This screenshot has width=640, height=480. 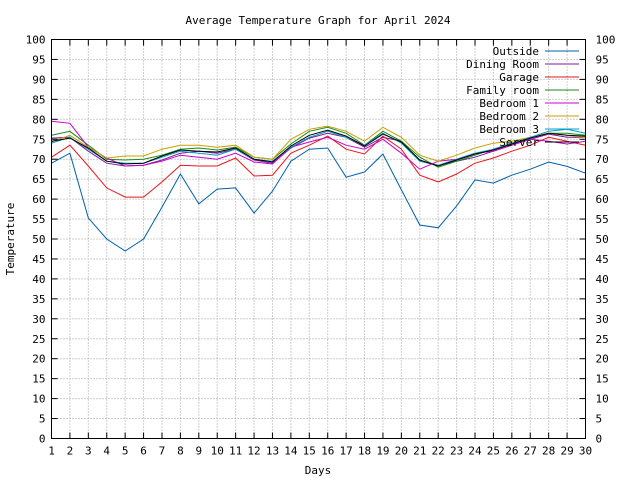 I want to click on y-tick-label-right: 35, so click(x=602, y=299).